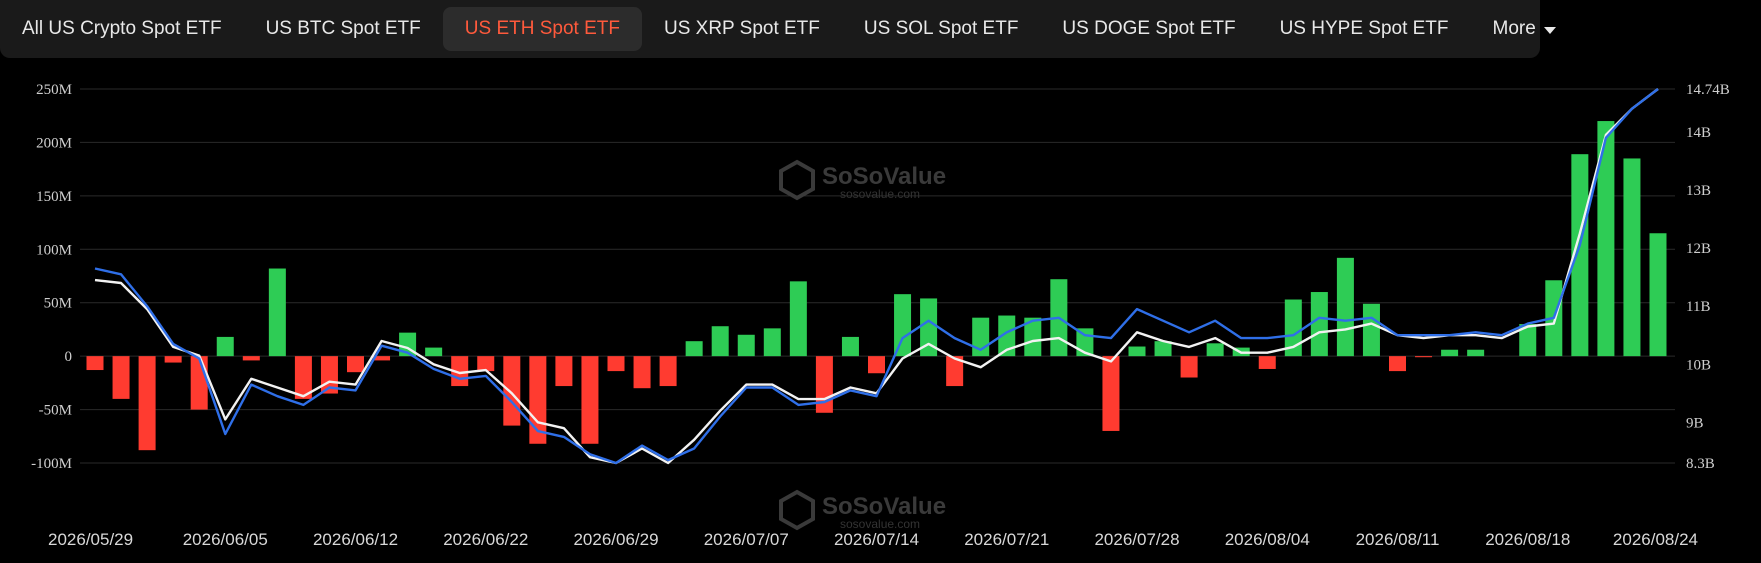 This screenshot has width=1761, height=563. Describe the element at coordinates (1549, 30) in the screenshot. I see `chevron-down-icon` at that location.